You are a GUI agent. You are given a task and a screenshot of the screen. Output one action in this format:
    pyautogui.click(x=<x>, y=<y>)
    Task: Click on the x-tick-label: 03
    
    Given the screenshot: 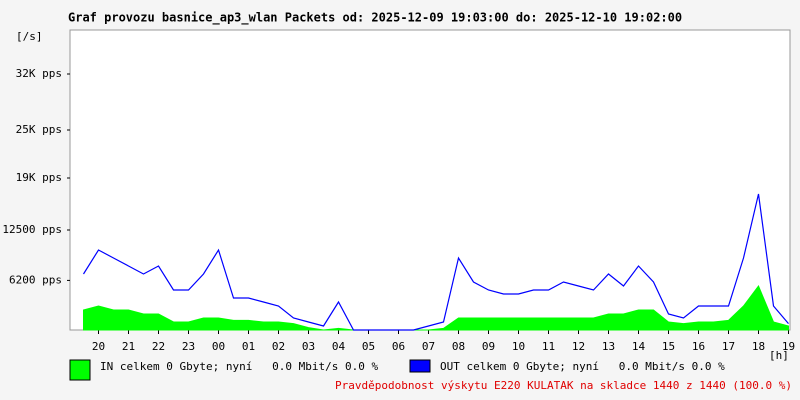 What is the action you would take?
    pyautogui.click(x=308, y=346)
    